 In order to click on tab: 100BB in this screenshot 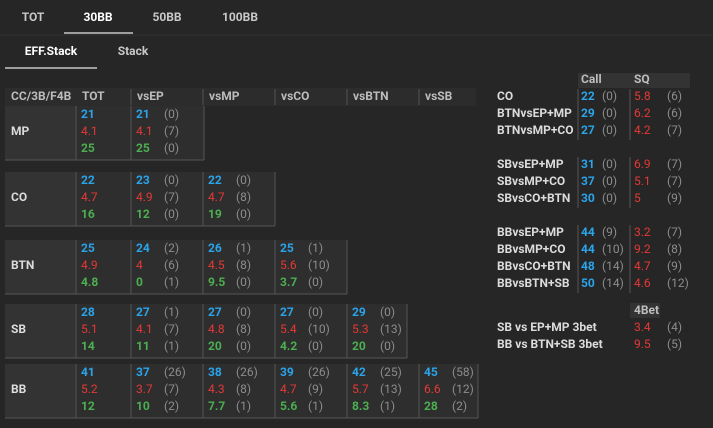, I will do `click(240, 17)`.